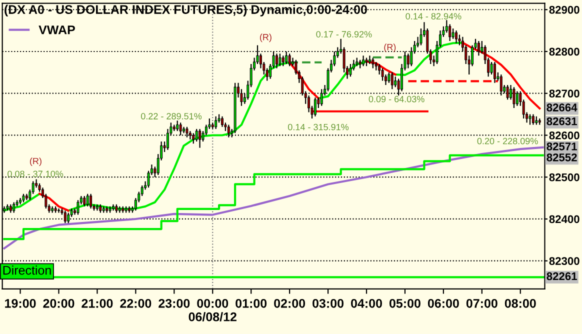 This screenshot has height=334, width=582. I want to click on y-tick-label: 82500, so click(564, 177).